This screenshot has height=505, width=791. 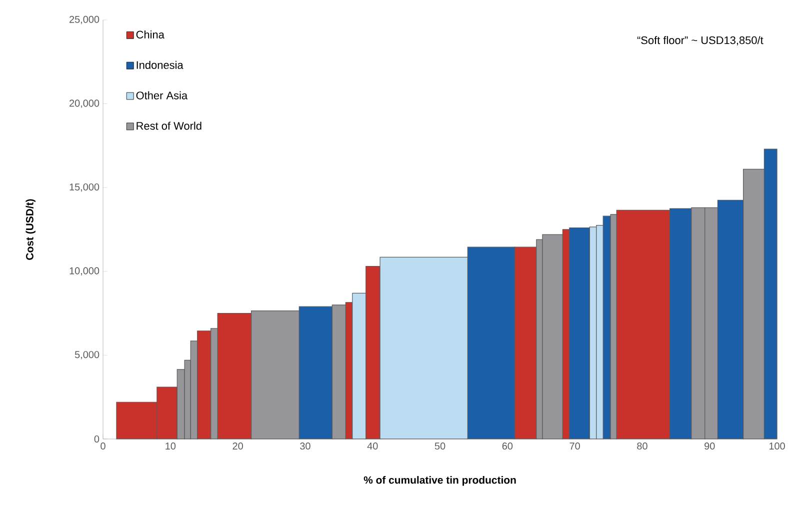 What do you see at coordinates (85, 20) in the screenshot?
I see `y-tick-label: 25,000` at bounding box center [85, 20].